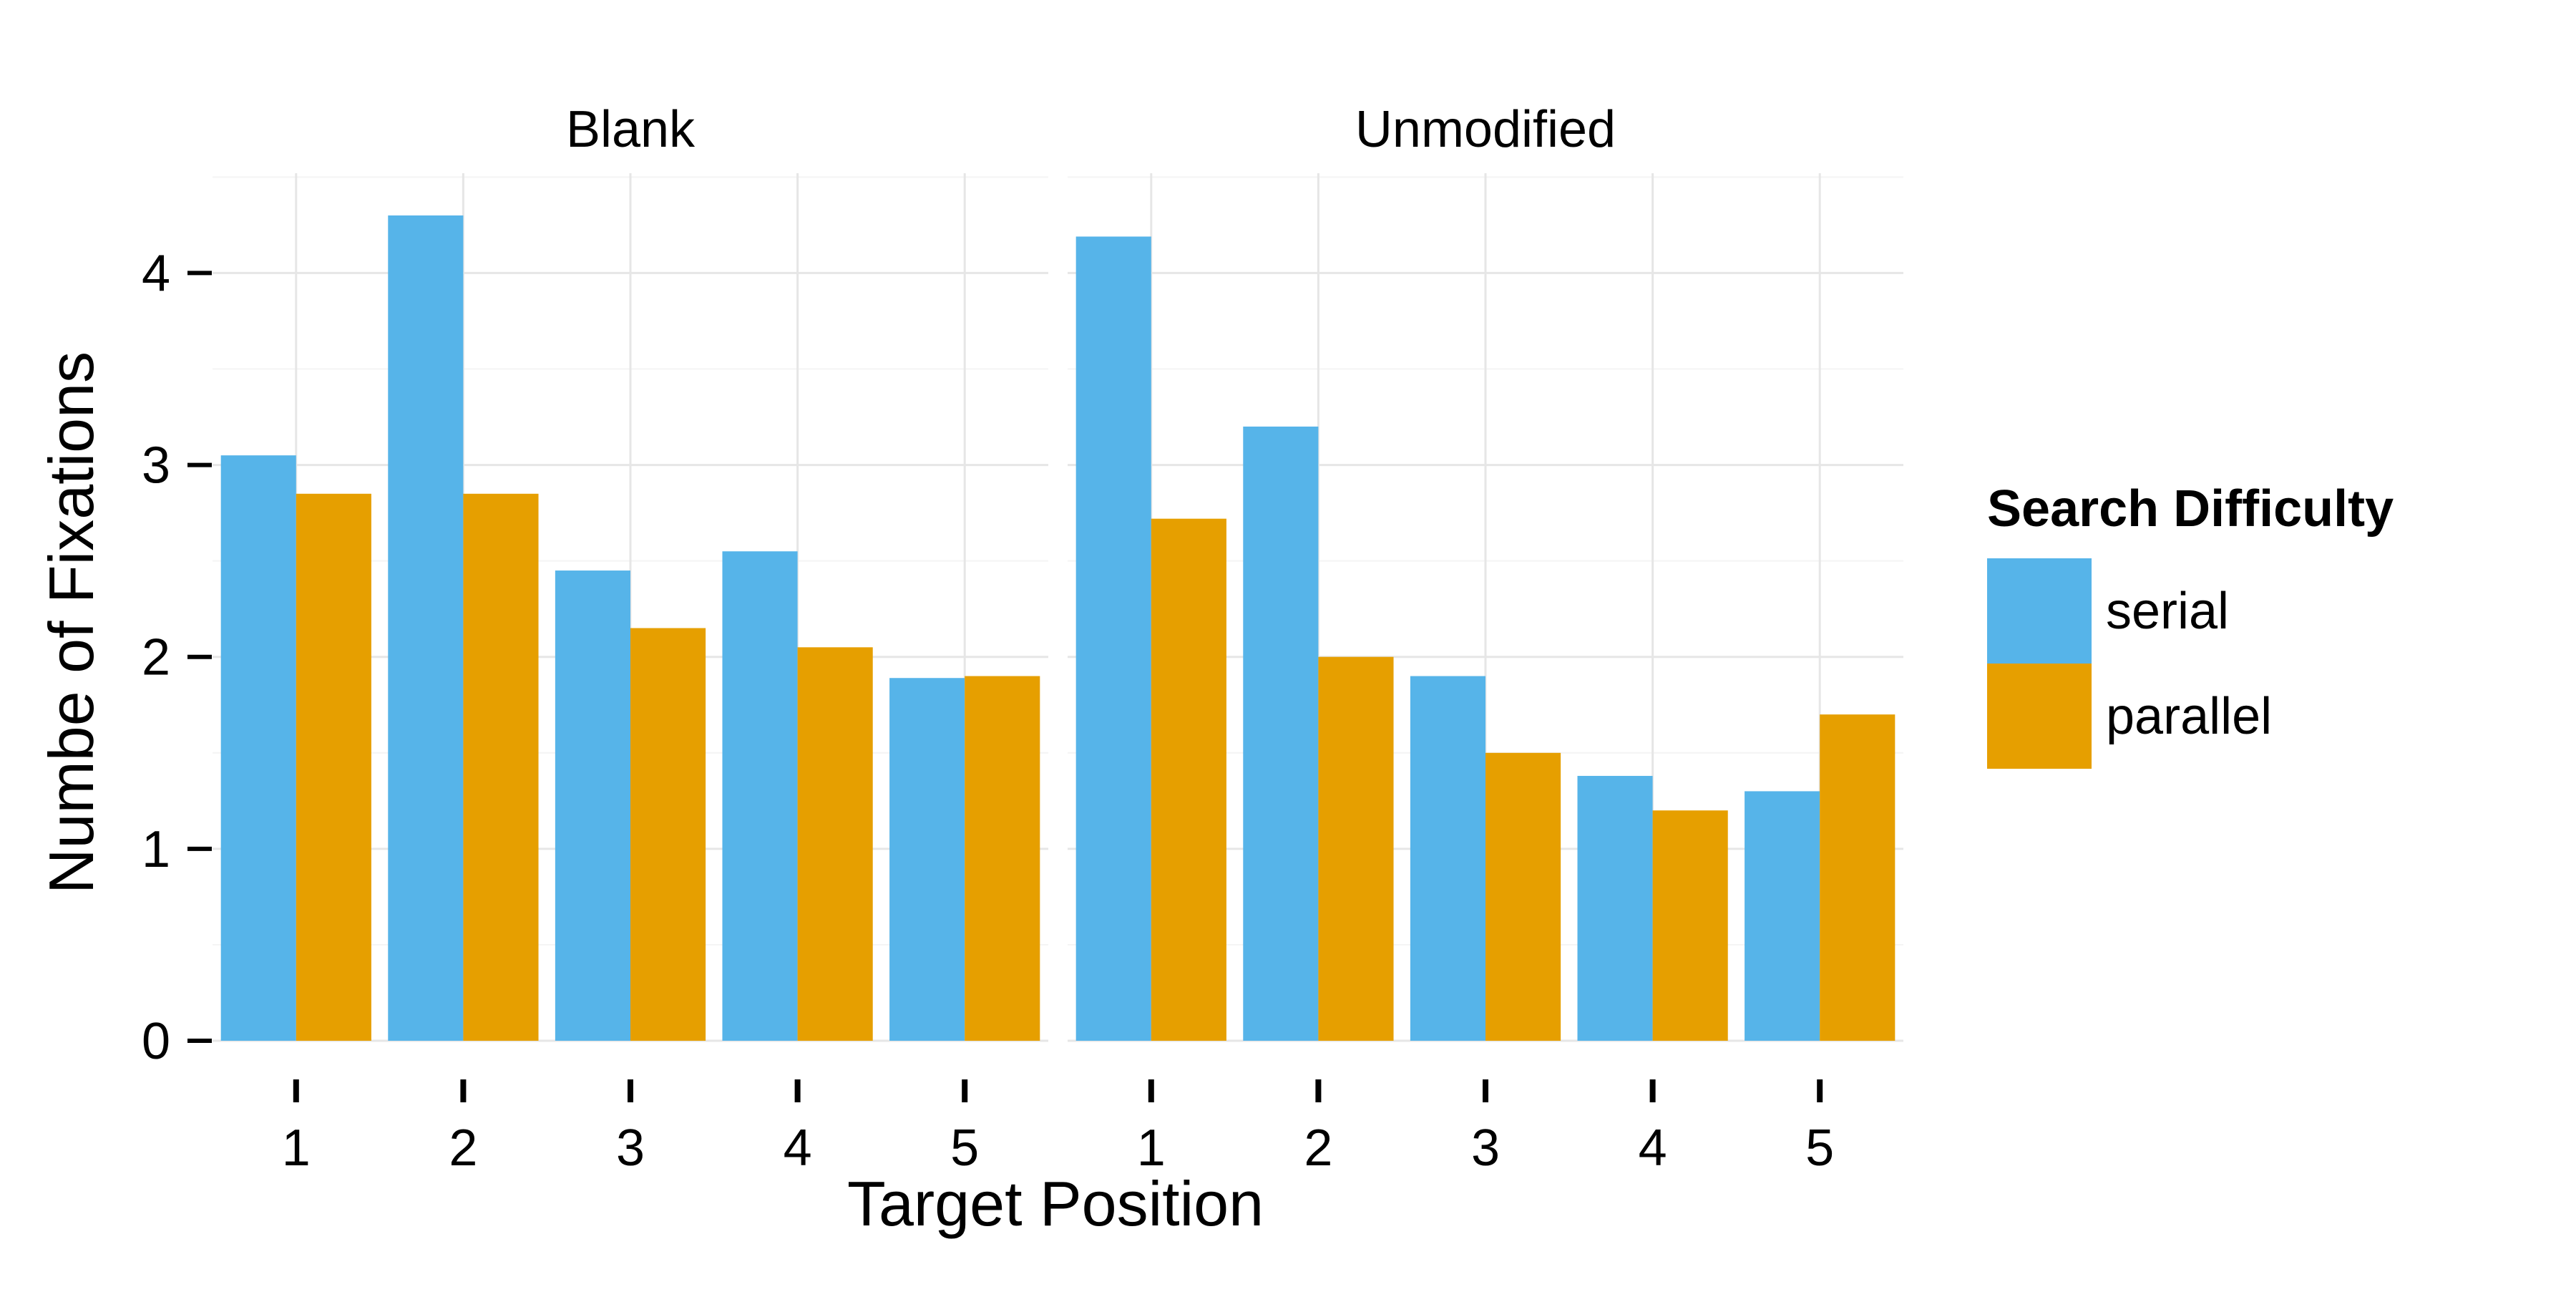  Describe the element at coordinates (177, 657) in the screenshot. I see `y-axis: 0 1 2 3 4` at that location.